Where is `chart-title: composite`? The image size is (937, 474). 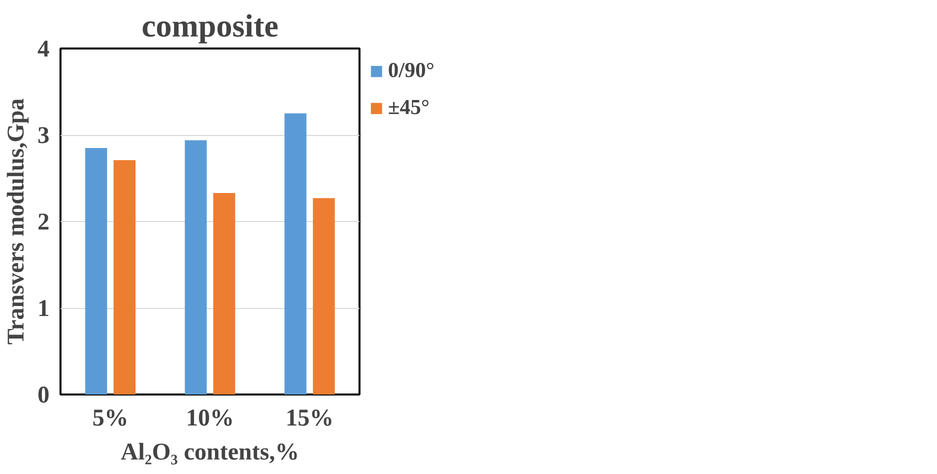
chart-title: composite is located at coordinates (210, 26).